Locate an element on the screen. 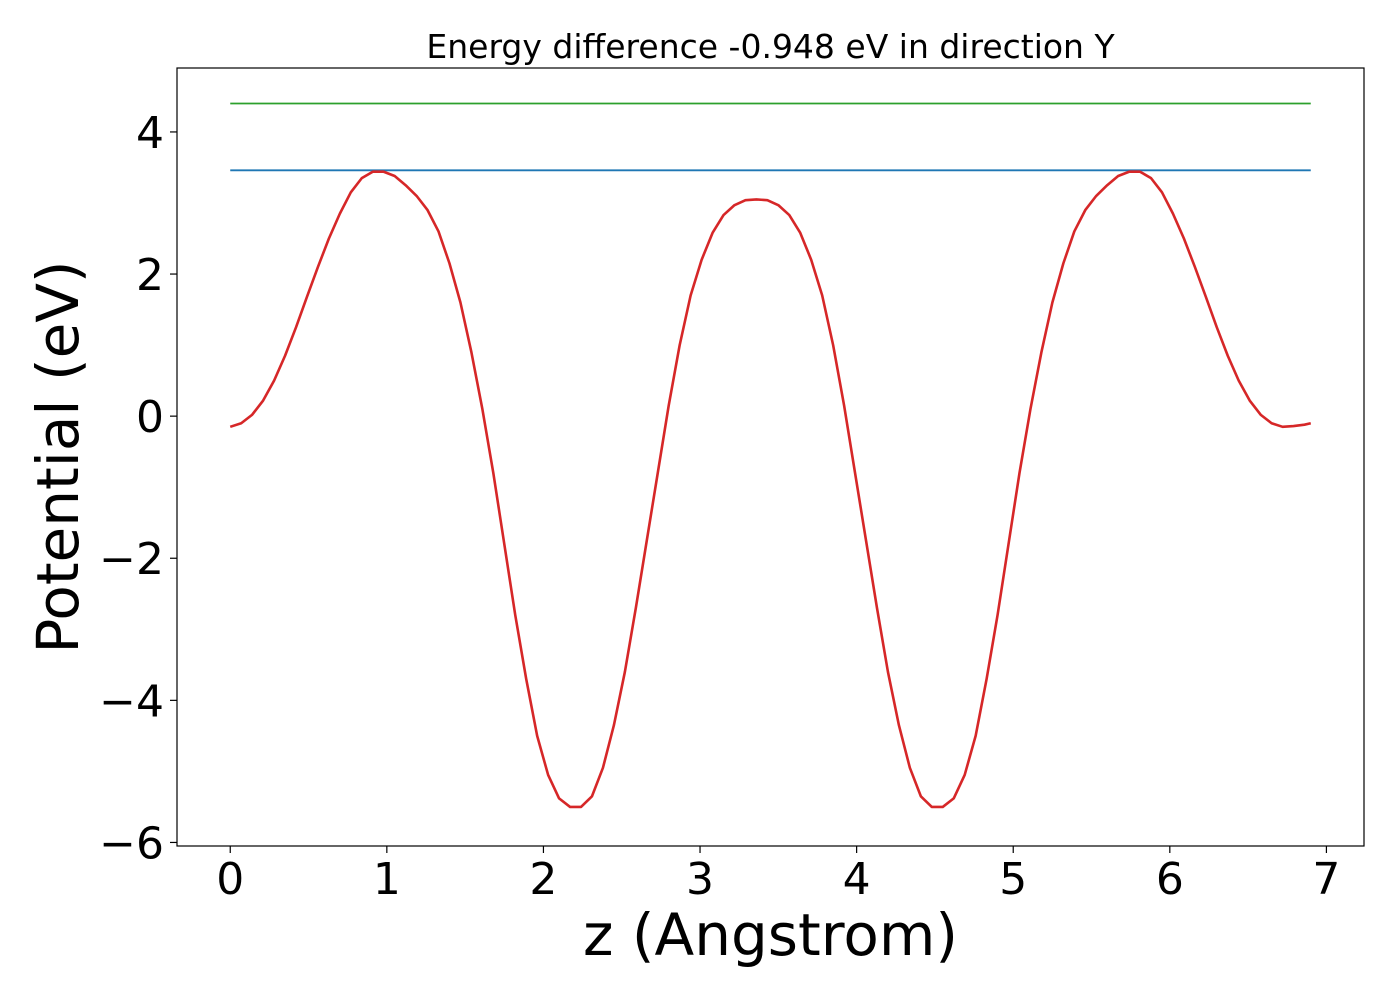 This screenshot has width=1400, height=1005. y-tick-label: −4 is located at coordinates (131, 701).